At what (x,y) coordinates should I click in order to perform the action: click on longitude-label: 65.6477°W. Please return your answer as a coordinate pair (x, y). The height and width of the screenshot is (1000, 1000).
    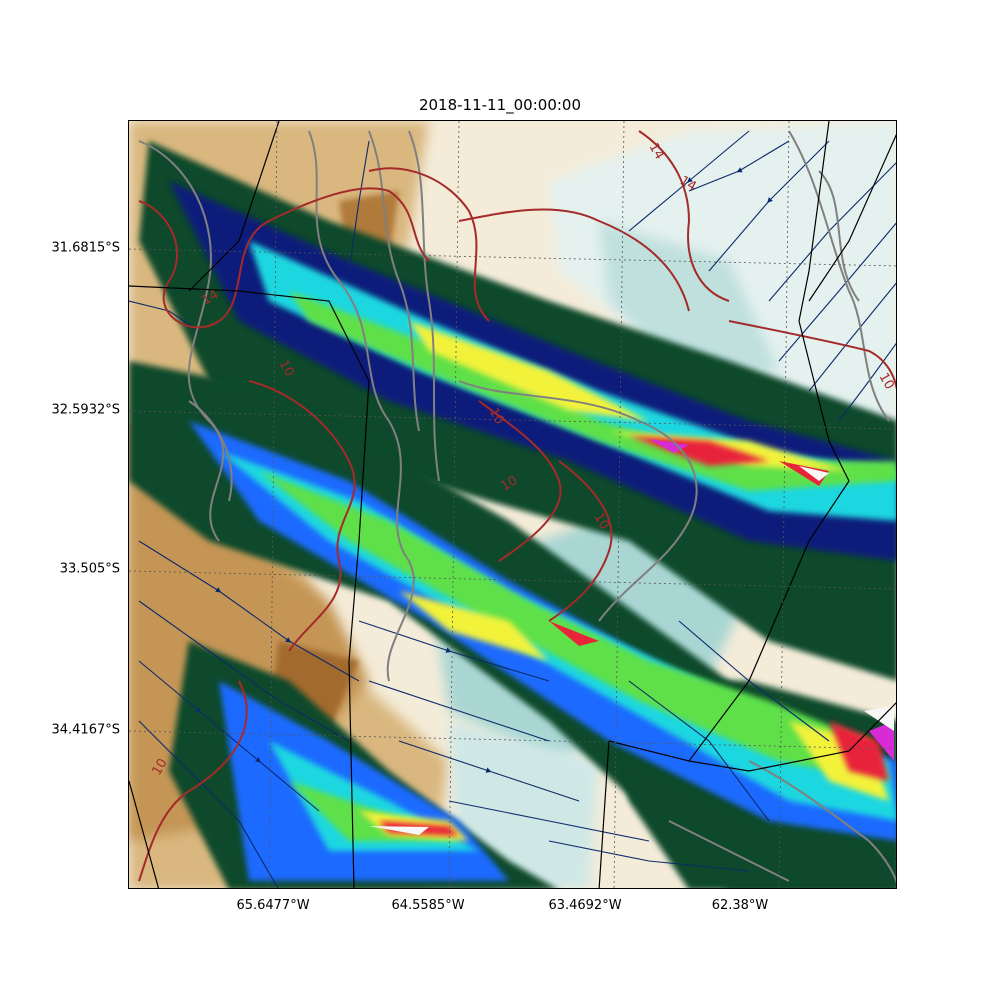
    Looking at the image, I should click on (273, 905).